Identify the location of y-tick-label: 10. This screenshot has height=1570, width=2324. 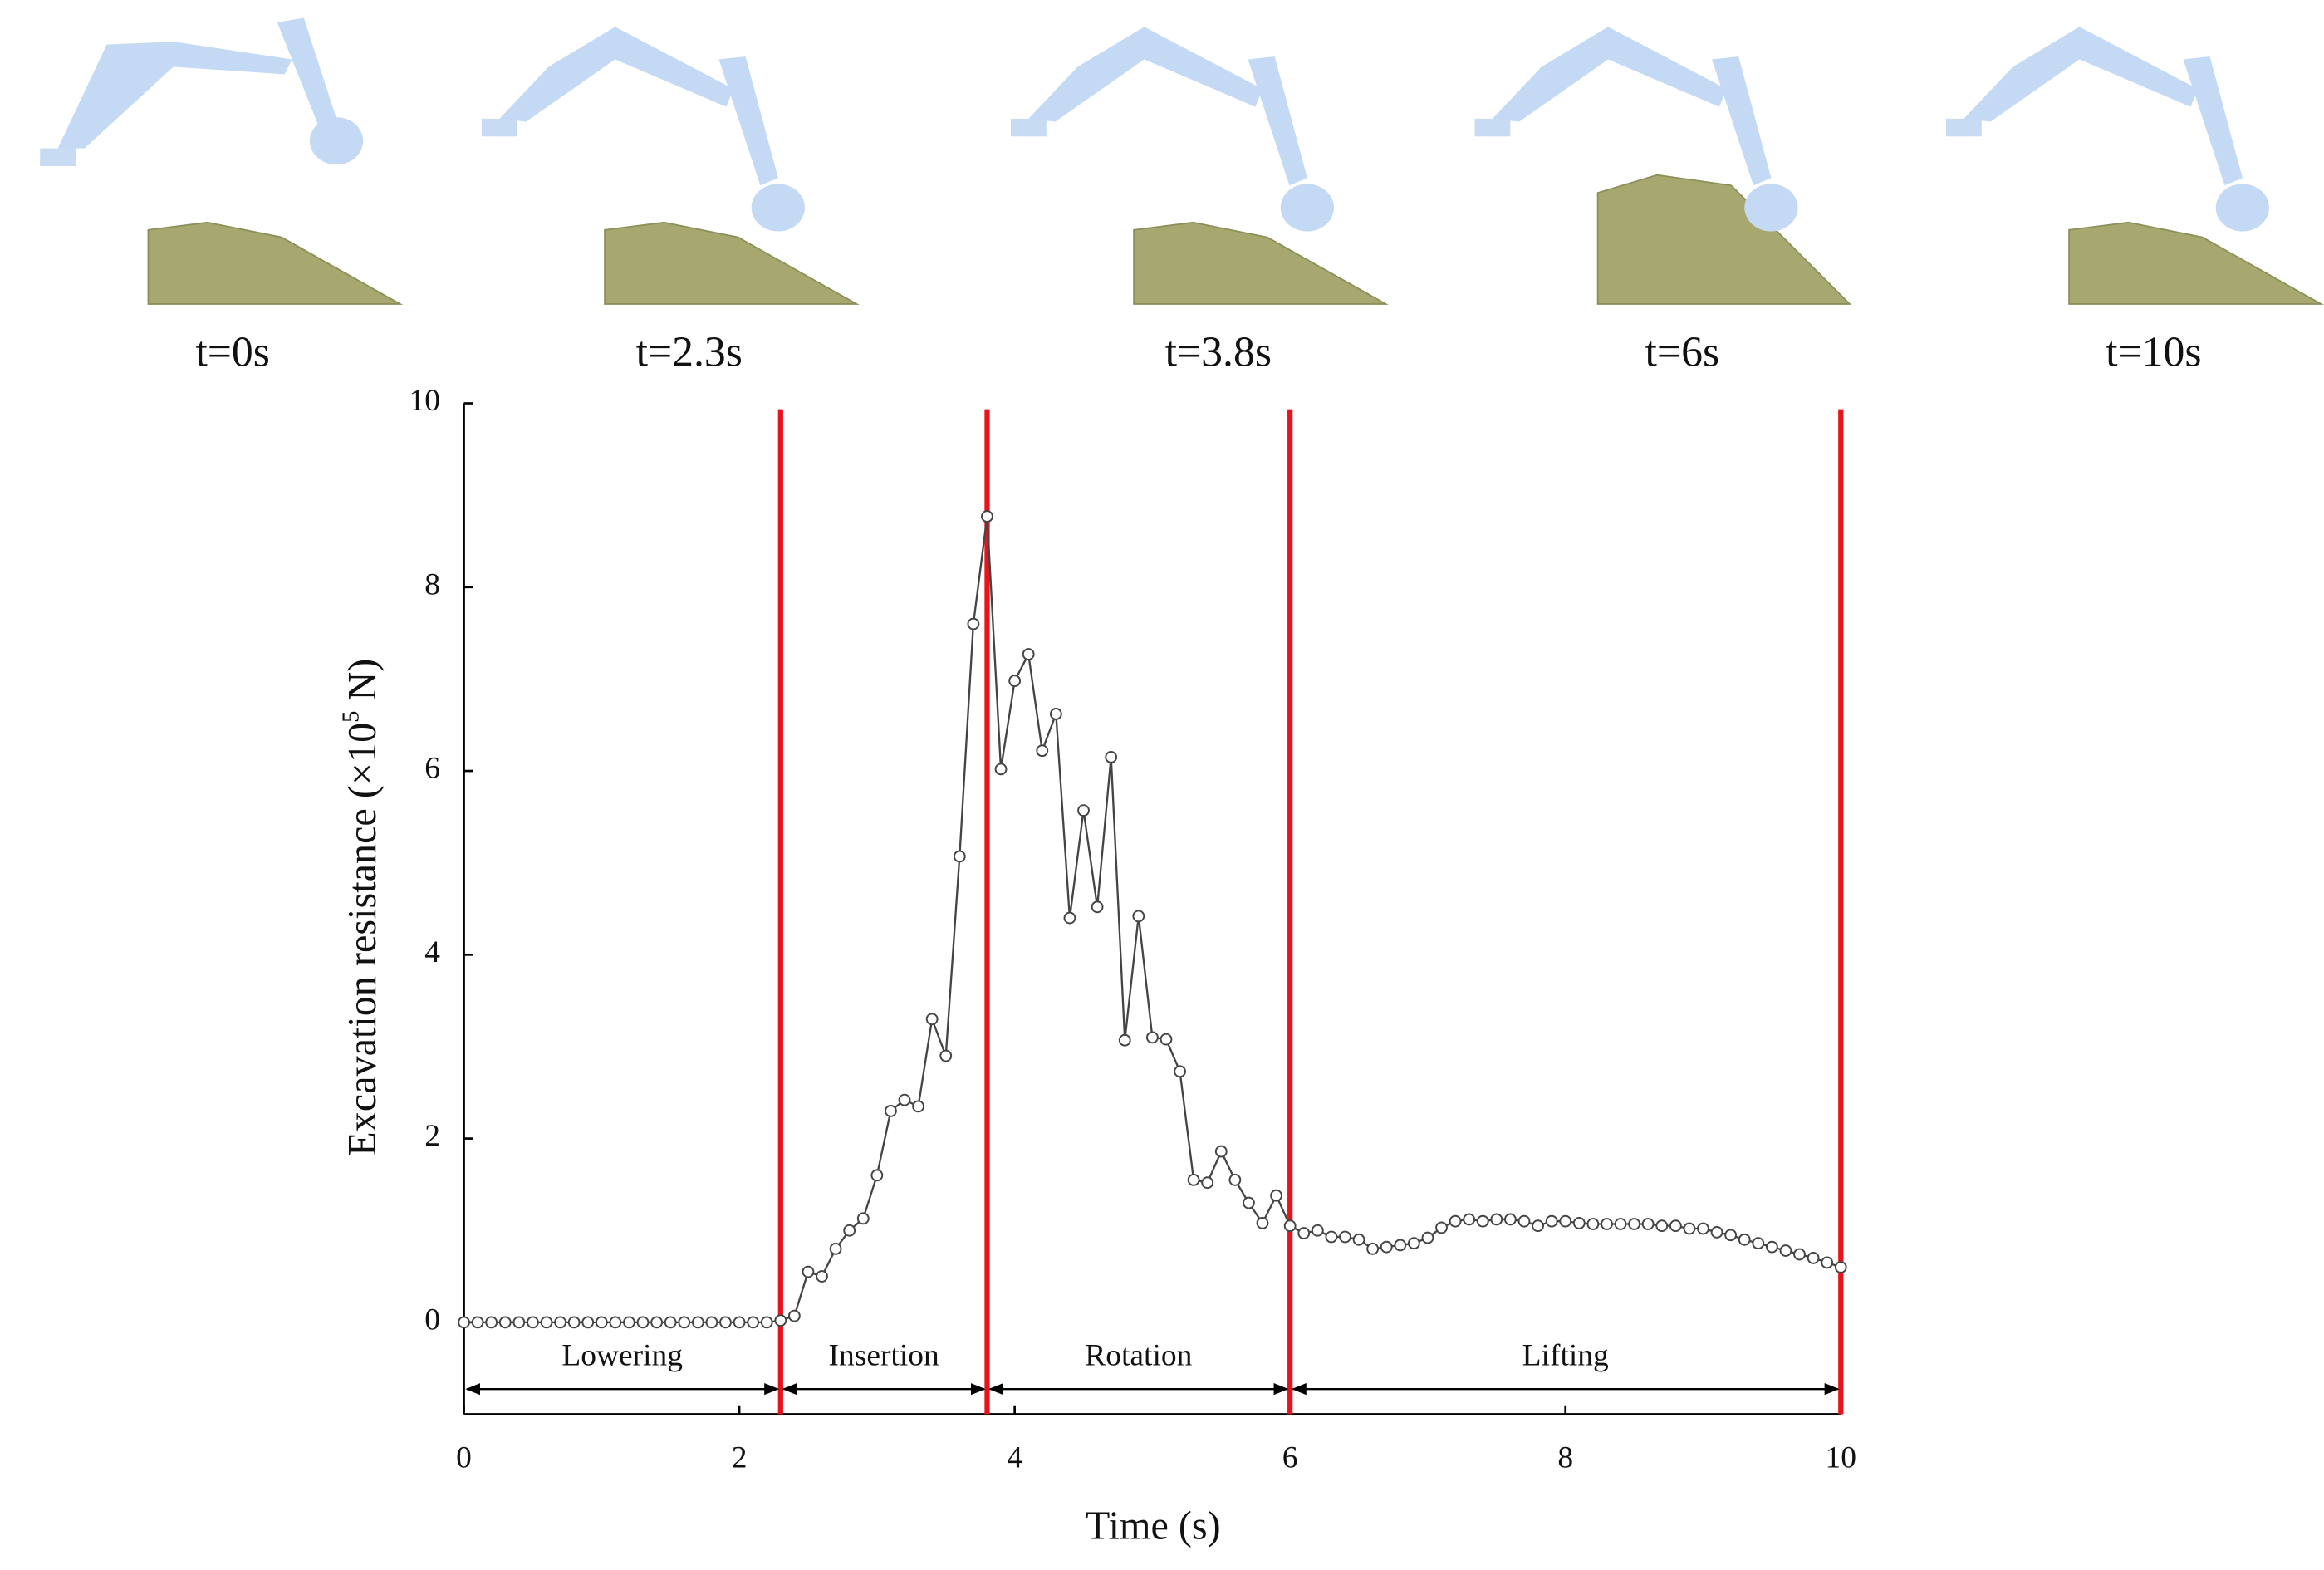
(424, 401).